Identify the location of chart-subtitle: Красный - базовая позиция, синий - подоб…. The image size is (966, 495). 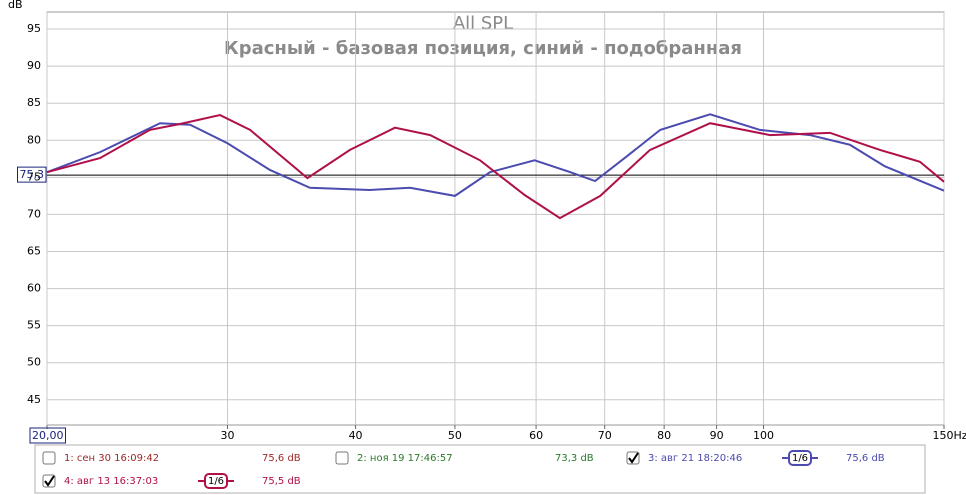
(483, 48).